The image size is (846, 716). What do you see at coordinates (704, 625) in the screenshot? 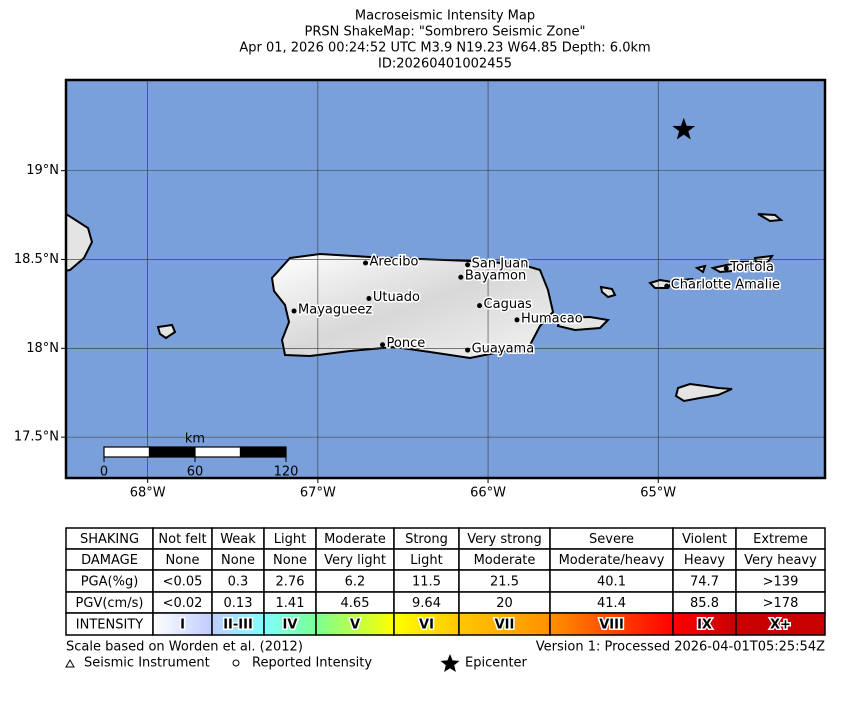
I see `intensity-label: IX` at bounding box center [704, 625].